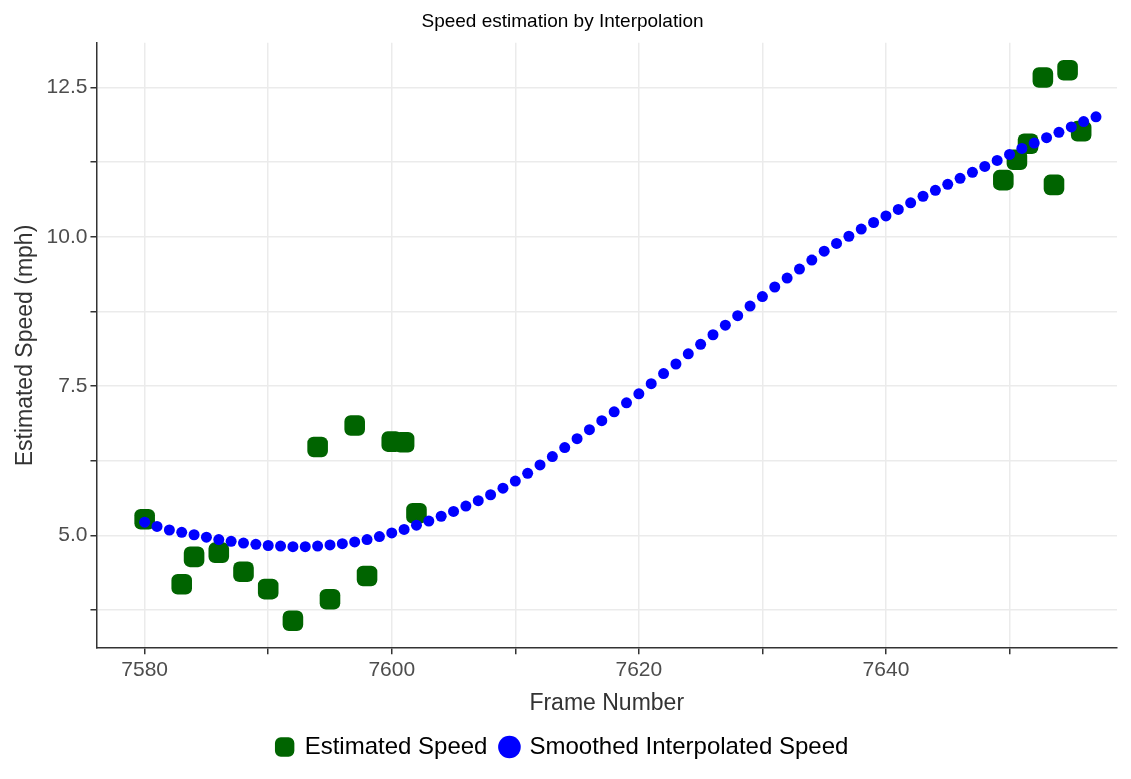  What do you see at coordinates (689, 745) in the screenshot?
I see `legend-label: Smoothed Interpolated Speed` at bounding box center [689, 745].